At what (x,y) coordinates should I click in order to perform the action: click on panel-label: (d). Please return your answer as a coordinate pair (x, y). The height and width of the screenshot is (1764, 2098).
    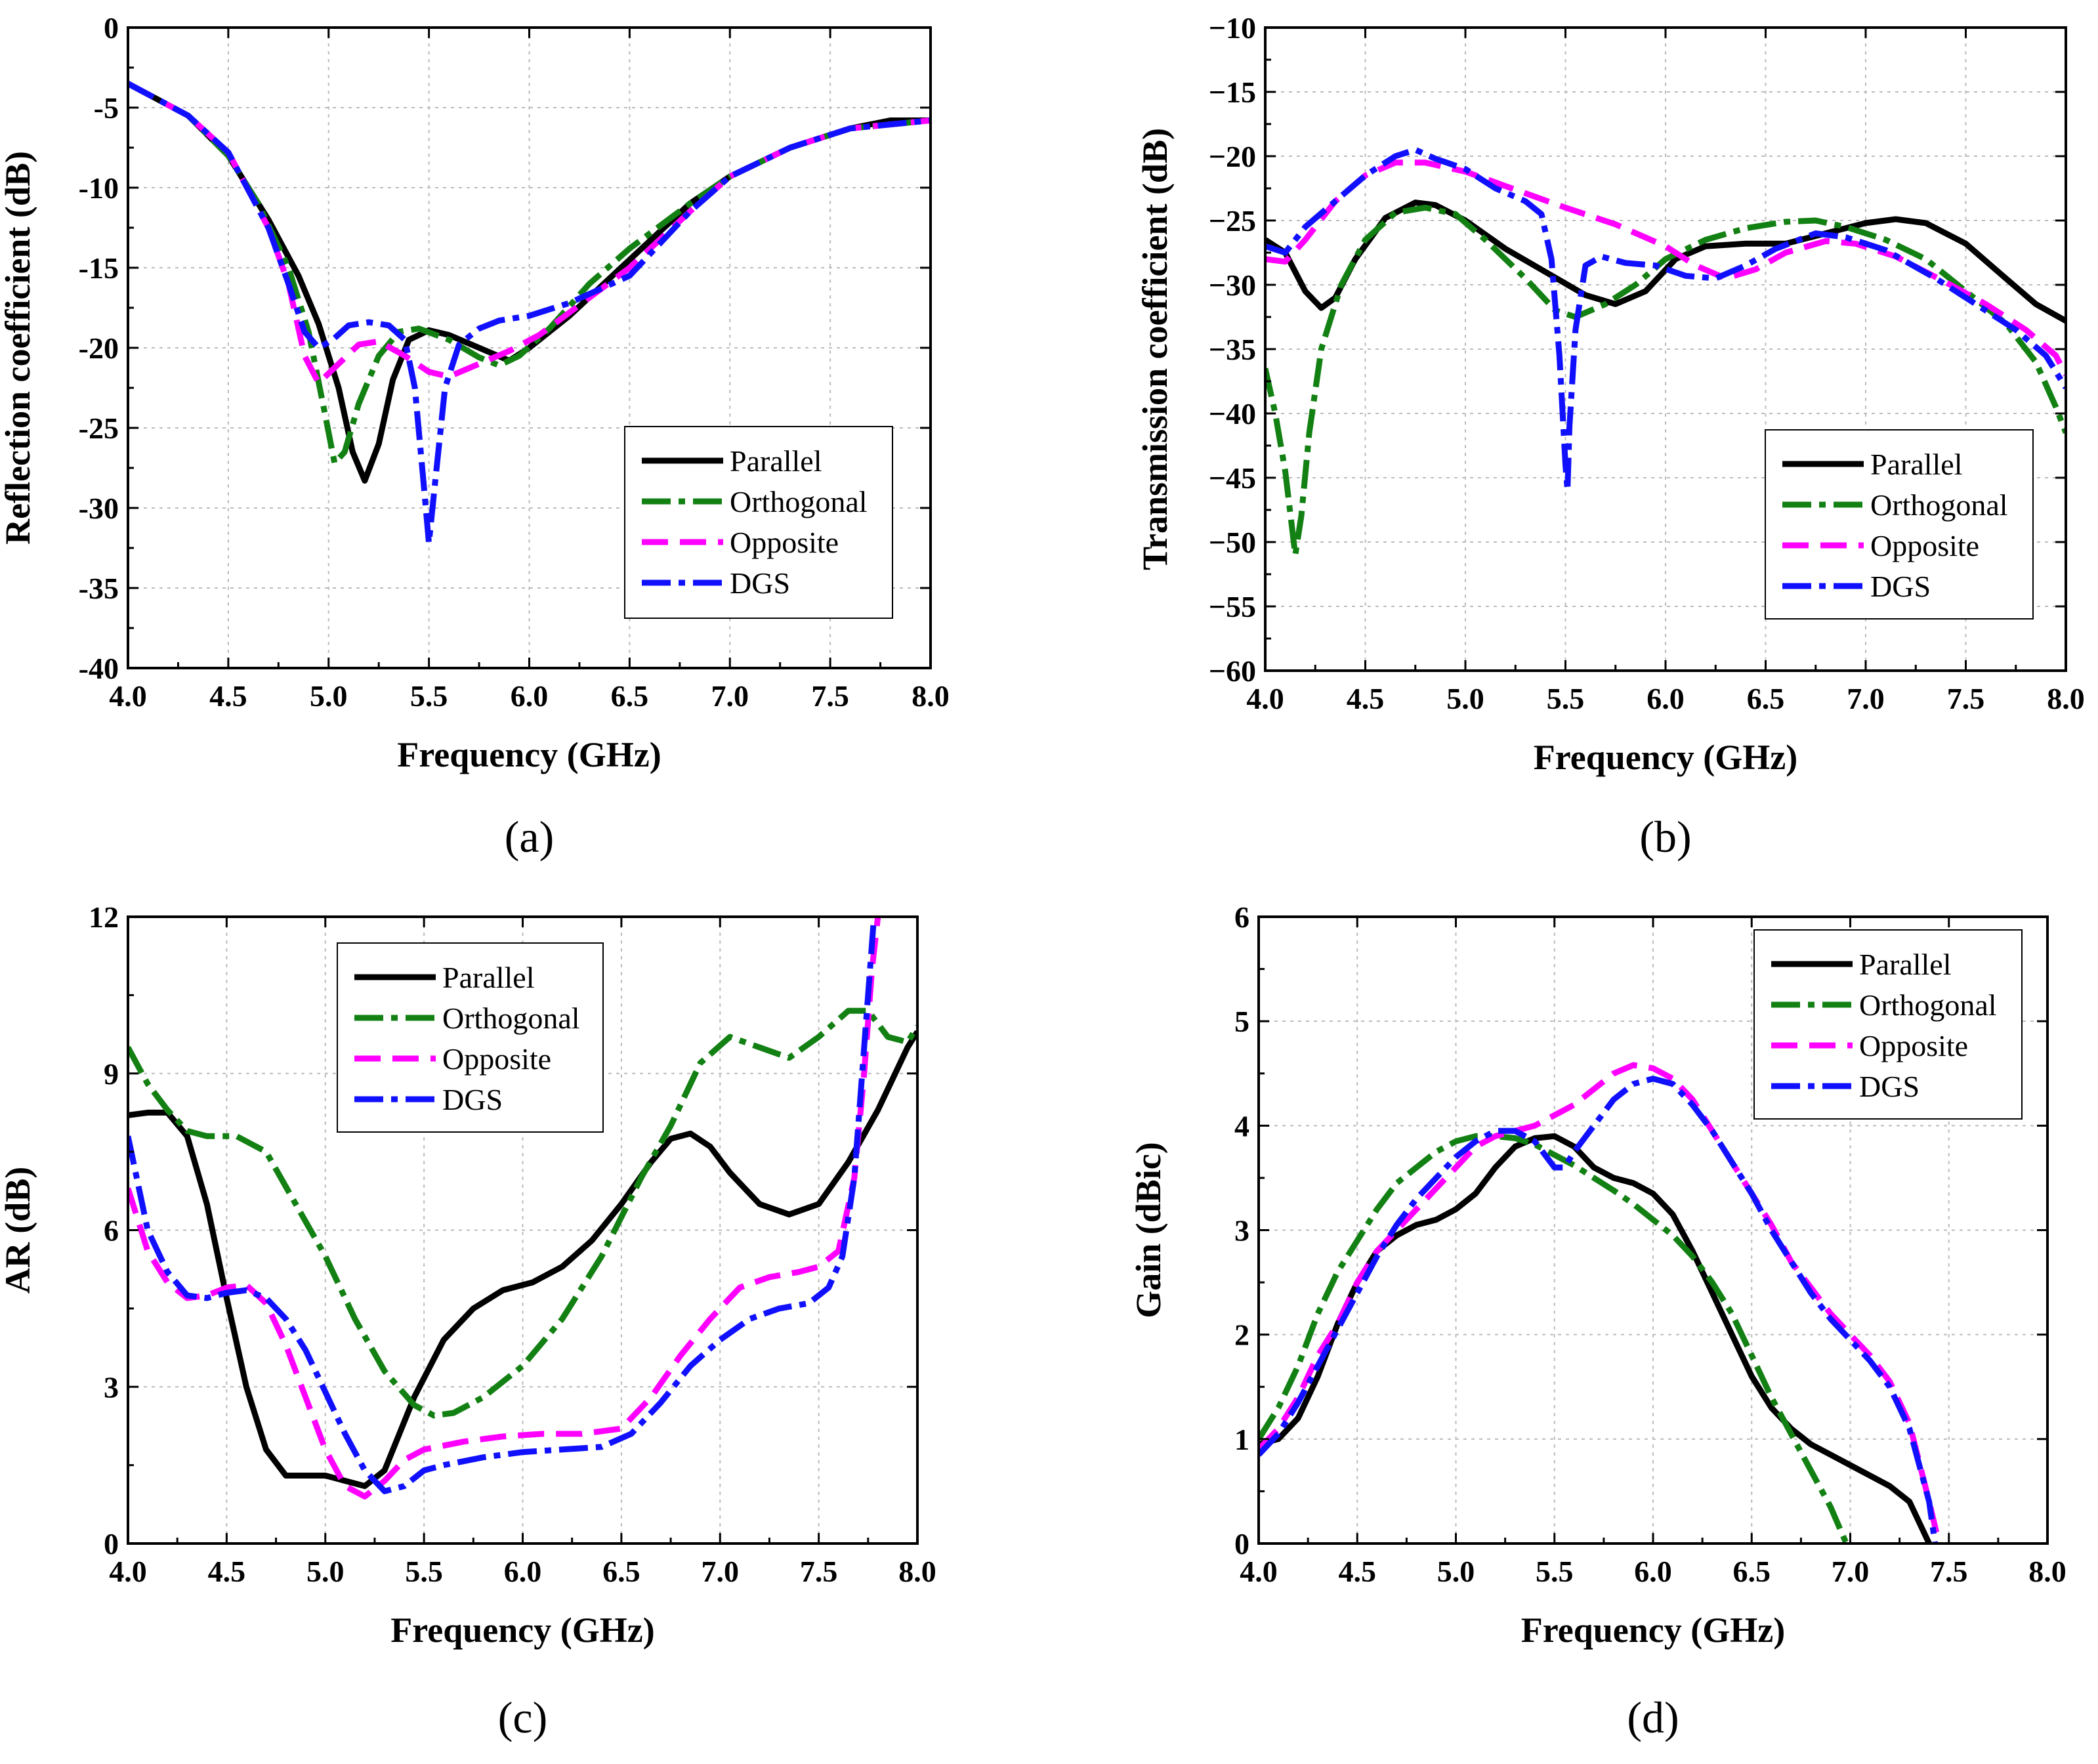
    Looking at the image, I should click on (1653, 1717).